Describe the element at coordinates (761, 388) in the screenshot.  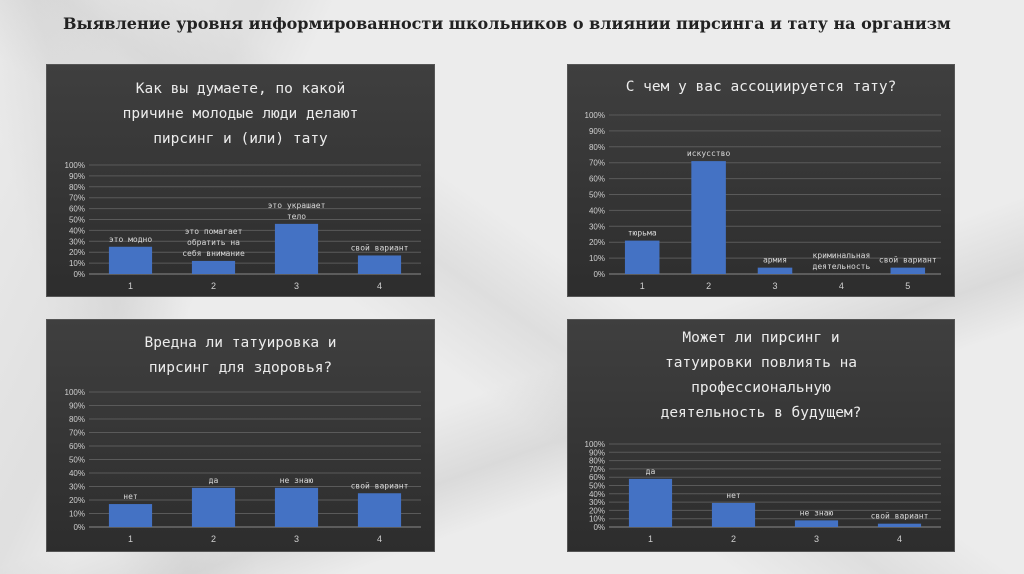
I see `chart-title-line: профессиональную` at that location.